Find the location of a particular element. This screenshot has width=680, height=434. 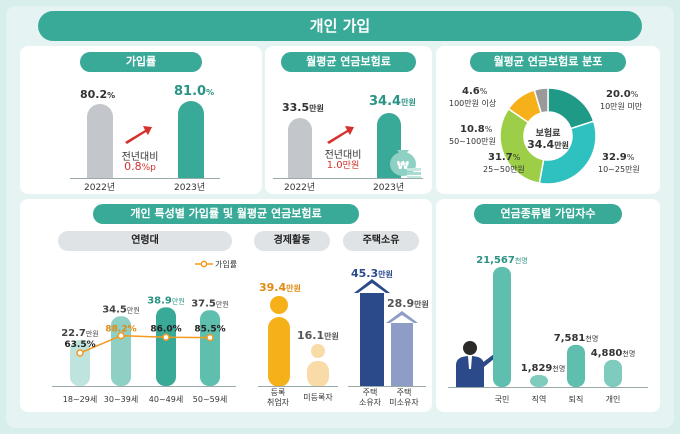

age-premium-label-2: 38.9만원 is located at coordinates (166, 300).